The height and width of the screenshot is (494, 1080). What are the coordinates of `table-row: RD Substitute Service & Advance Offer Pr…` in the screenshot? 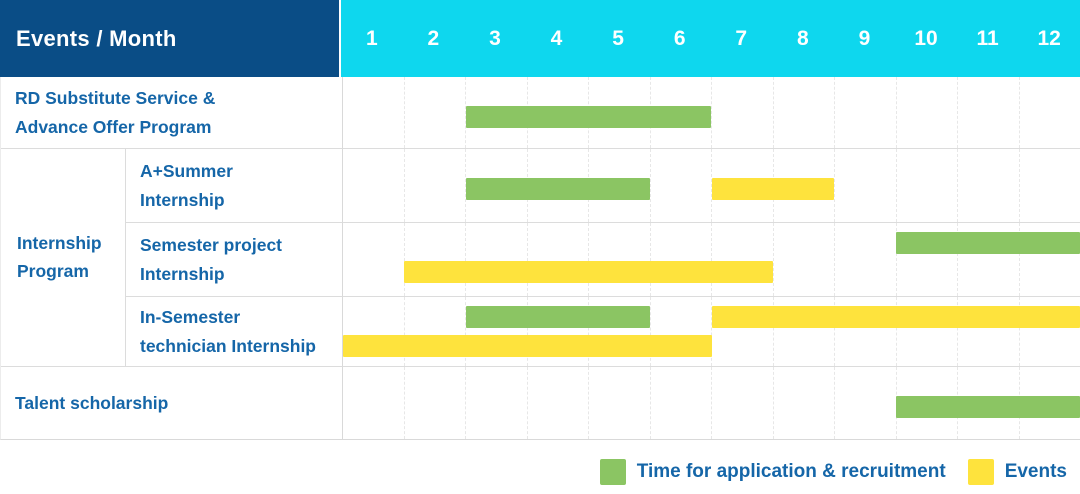 It's located at (540, 112).